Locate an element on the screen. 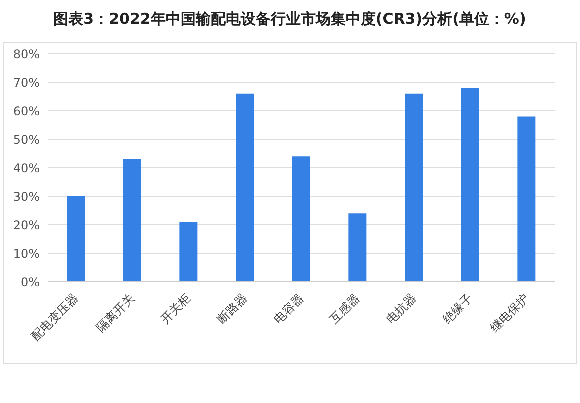  y-tick-label: 10% is located at coordinates (26, 253).